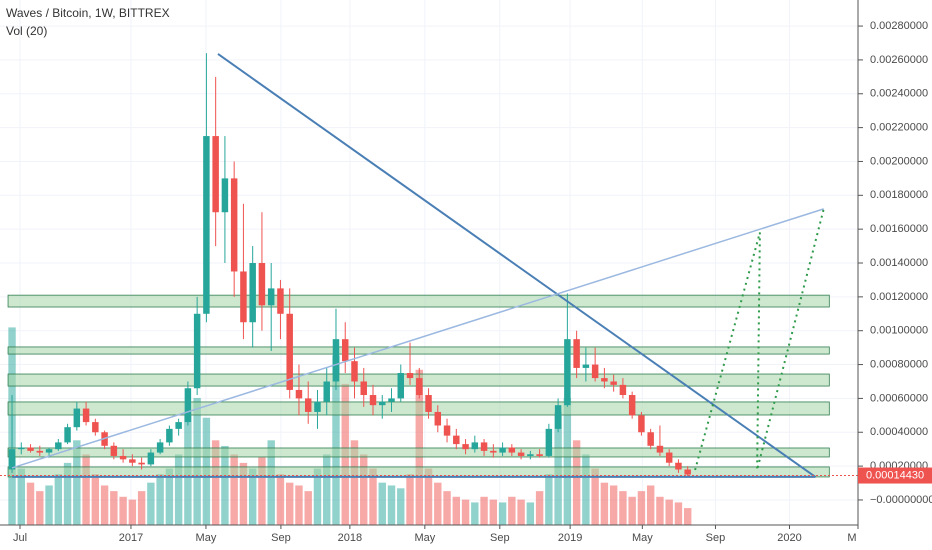 The image size is (932, 550). I want to click on x-tick-label: 2020, so click(789, 538).